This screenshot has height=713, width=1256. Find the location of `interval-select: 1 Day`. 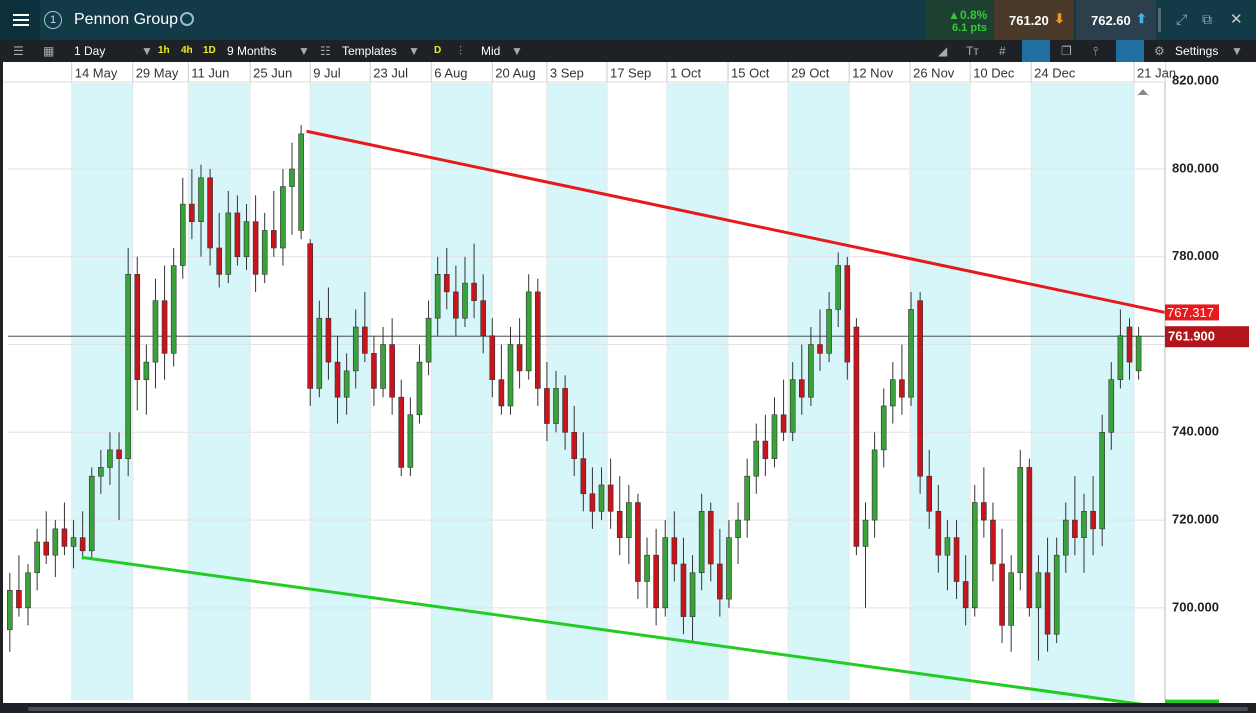

interval-select: 1 Day is located at coordinates (90, 51).